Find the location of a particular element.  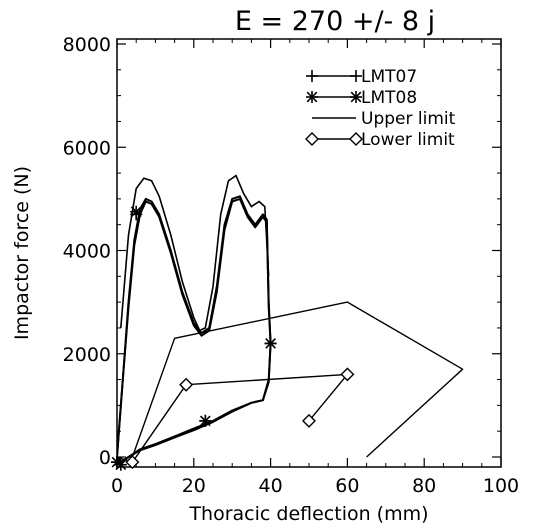

legend-item: Lower limit is located at coordinates (380, 140).